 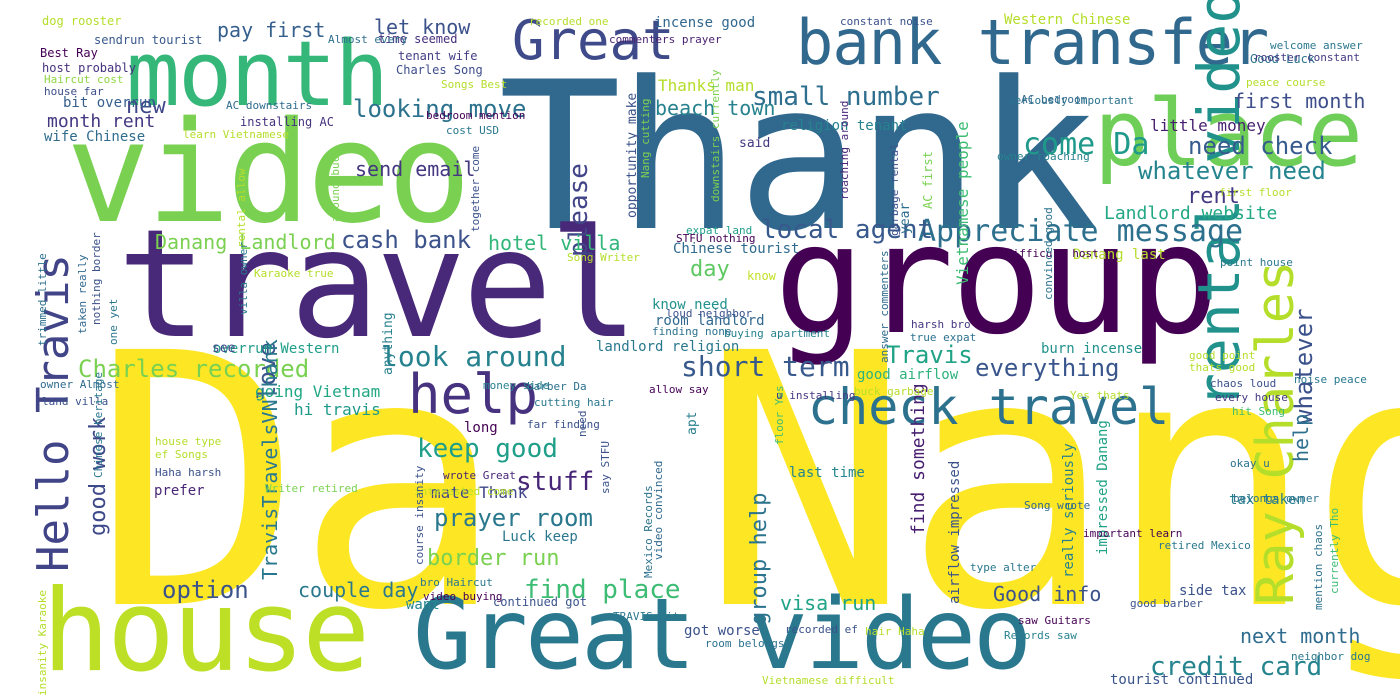 I want to click on word: tax taken, so click(x=1267, y=500).